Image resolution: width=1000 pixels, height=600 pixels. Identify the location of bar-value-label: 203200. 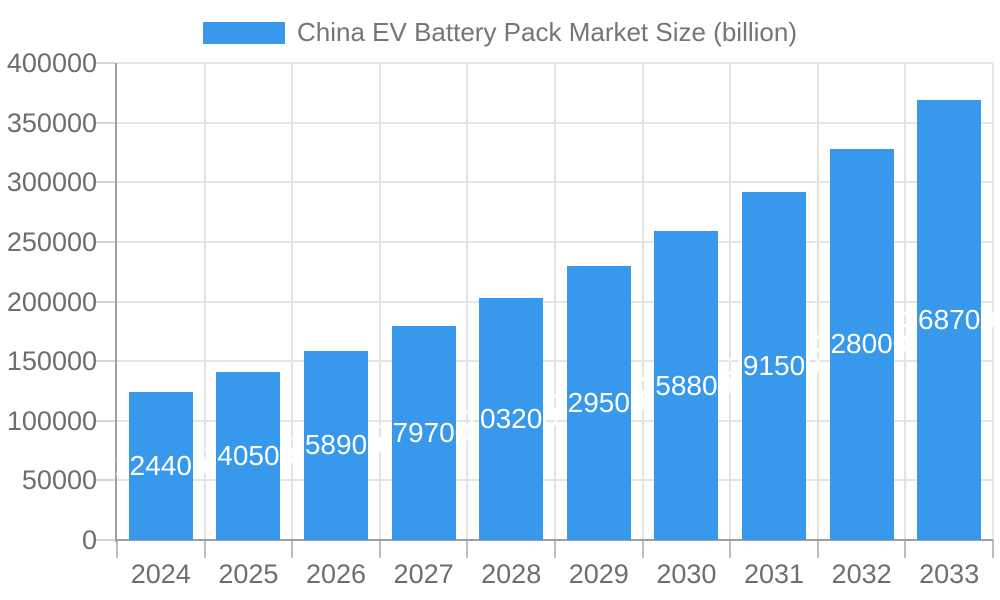
(511, 418).